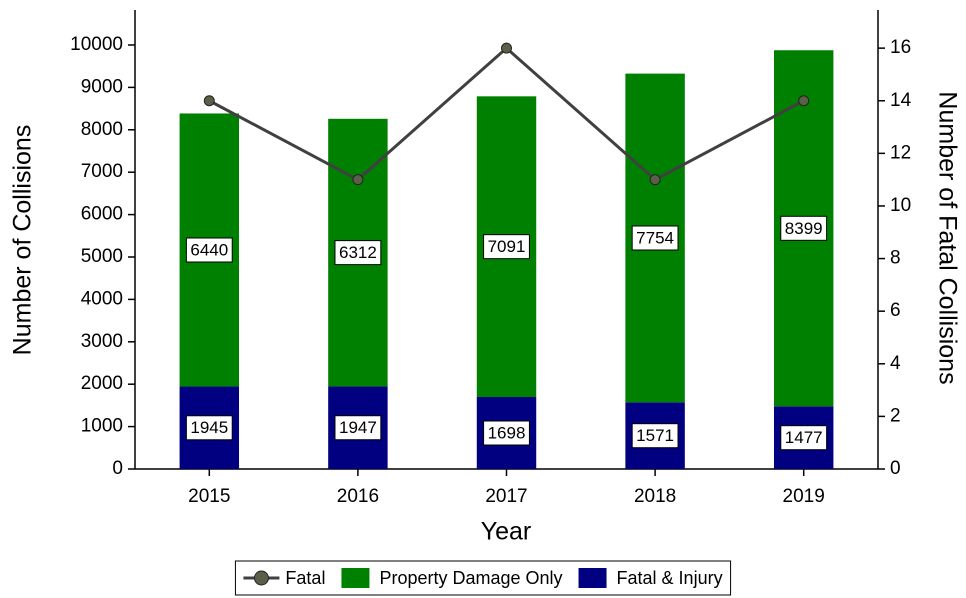 Image resolution: width=966 pixels, height=598 pixels. I want to click on x-tick-label: 2017, so click(506, 496).